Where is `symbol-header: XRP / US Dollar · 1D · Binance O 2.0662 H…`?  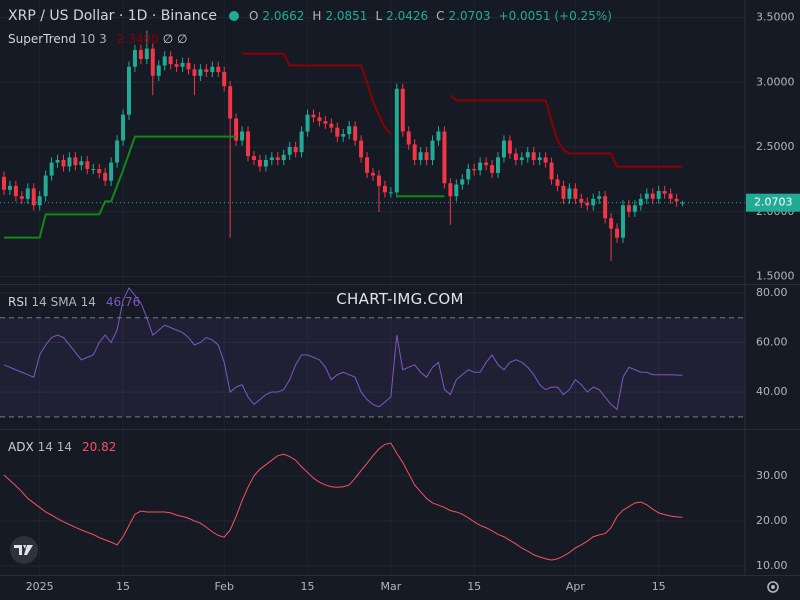
symbol-header: XRP / US Dollar · 1D · Binance O 2.0662 H… is located at coordinates (312, 16).